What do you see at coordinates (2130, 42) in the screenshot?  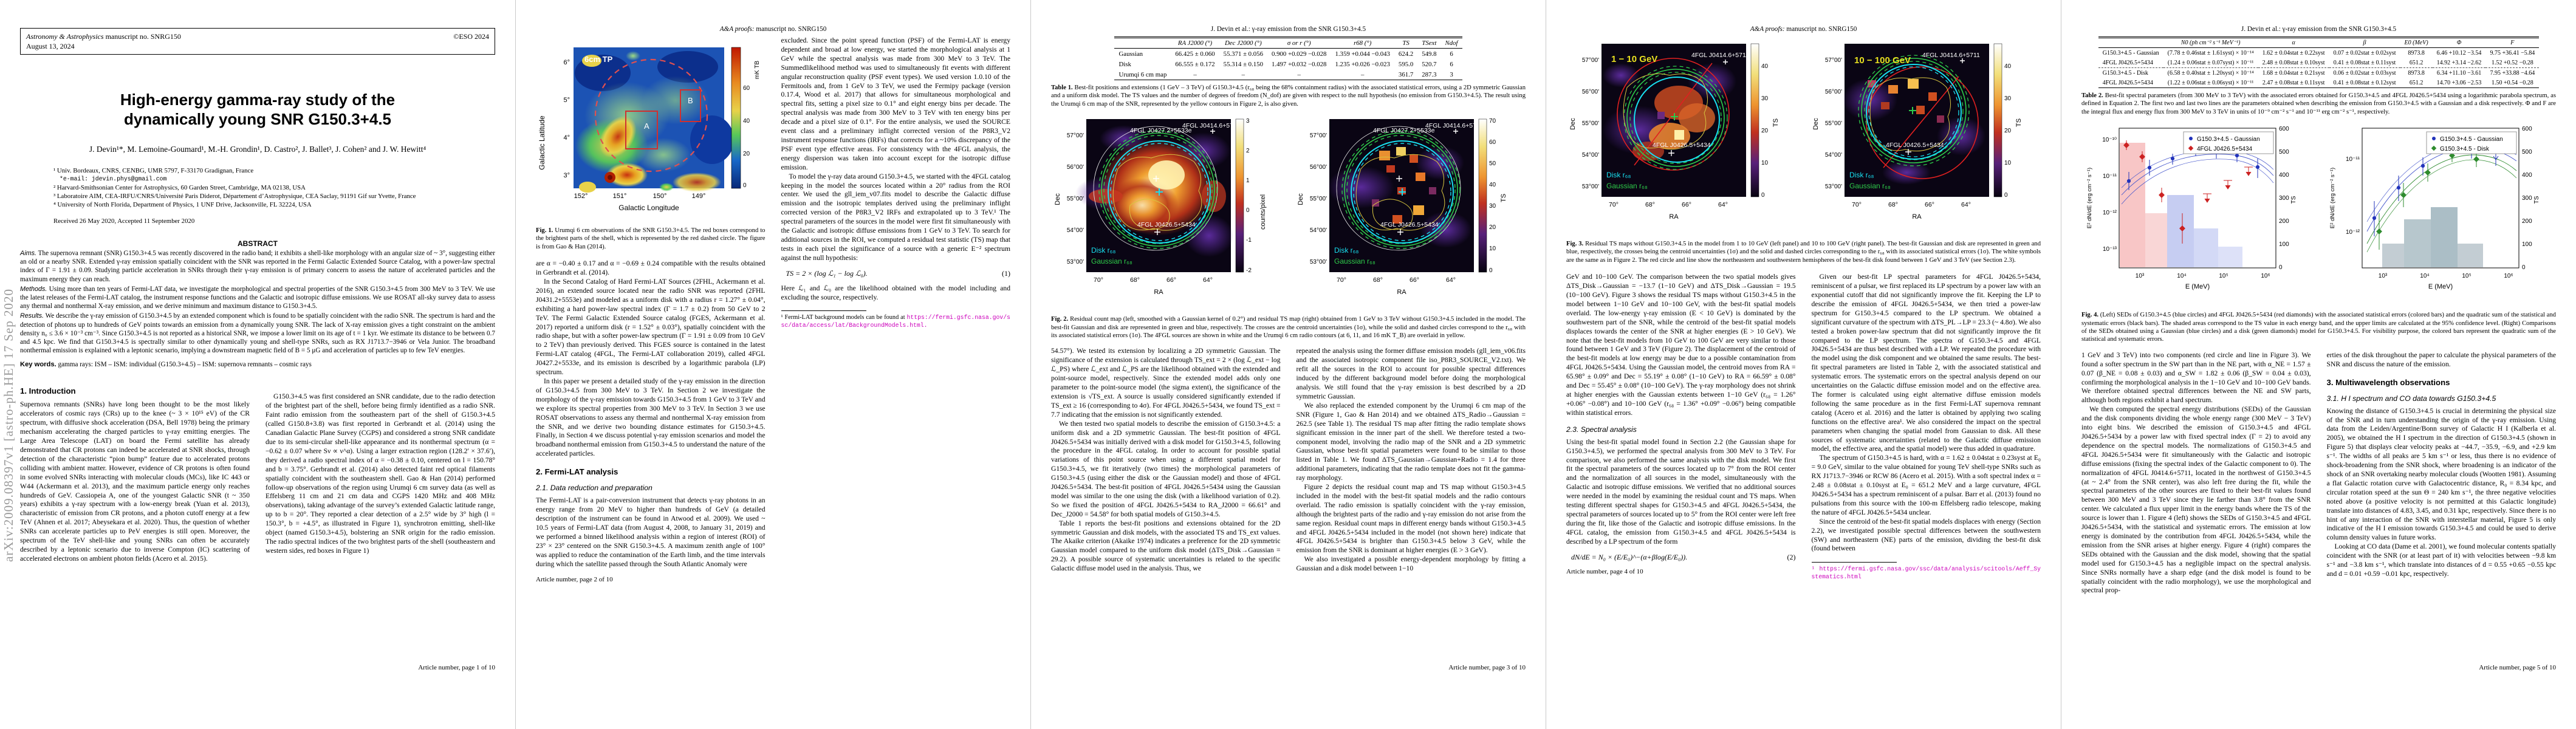 I see `table2-header` at bounding box center [2130, 42].